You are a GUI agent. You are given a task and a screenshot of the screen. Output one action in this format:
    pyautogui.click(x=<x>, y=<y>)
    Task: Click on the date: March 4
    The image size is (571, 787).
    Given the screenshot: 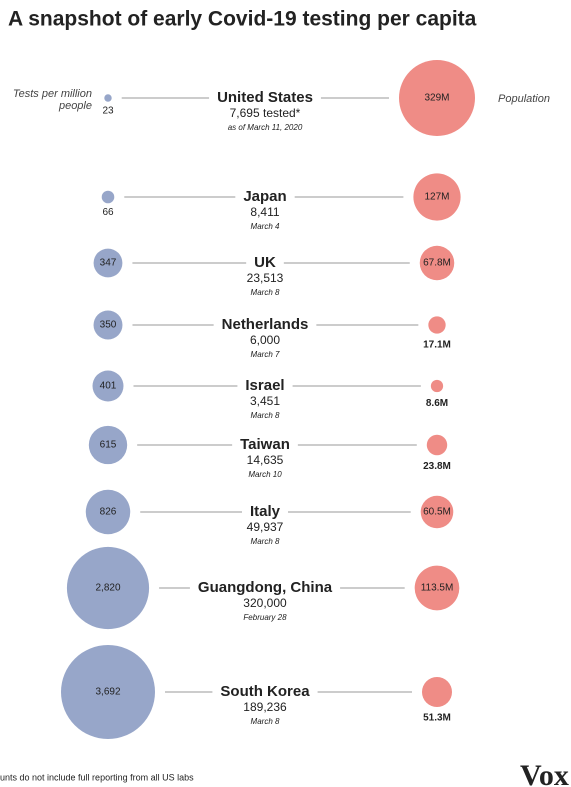 What is the action you would take?
    pyautogui.click(x=265, y=226)
    